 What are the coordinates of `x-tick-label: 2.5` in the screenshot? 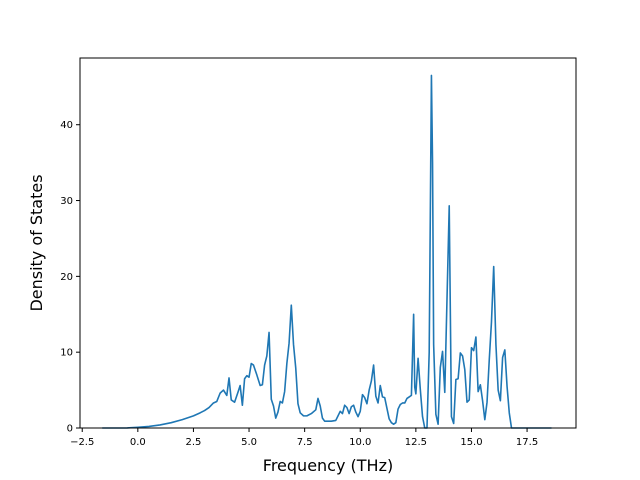 It's located at (193, 442).